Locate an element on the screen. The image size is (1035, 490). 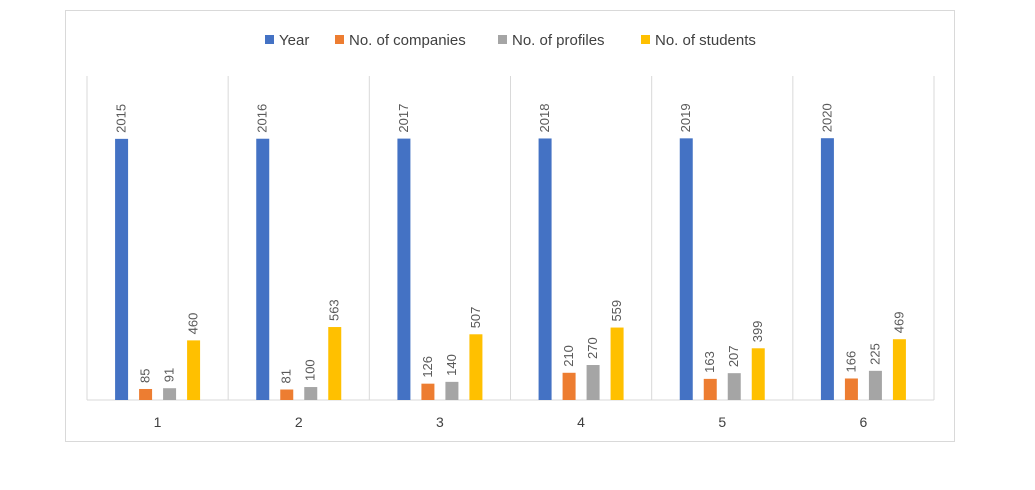
data-label: 163 is located at coordinates (709, 362).